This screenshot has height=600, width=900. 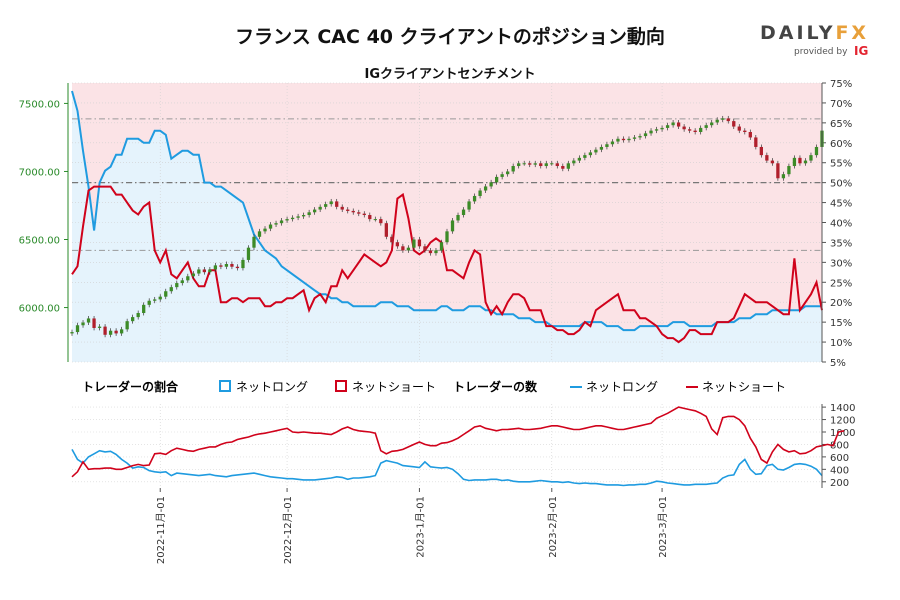 What do you see at coordinates (394, 387) in the screenshot?
I see `legend-ratio-short-label: ネットショート` at bounding box center [394, 387].